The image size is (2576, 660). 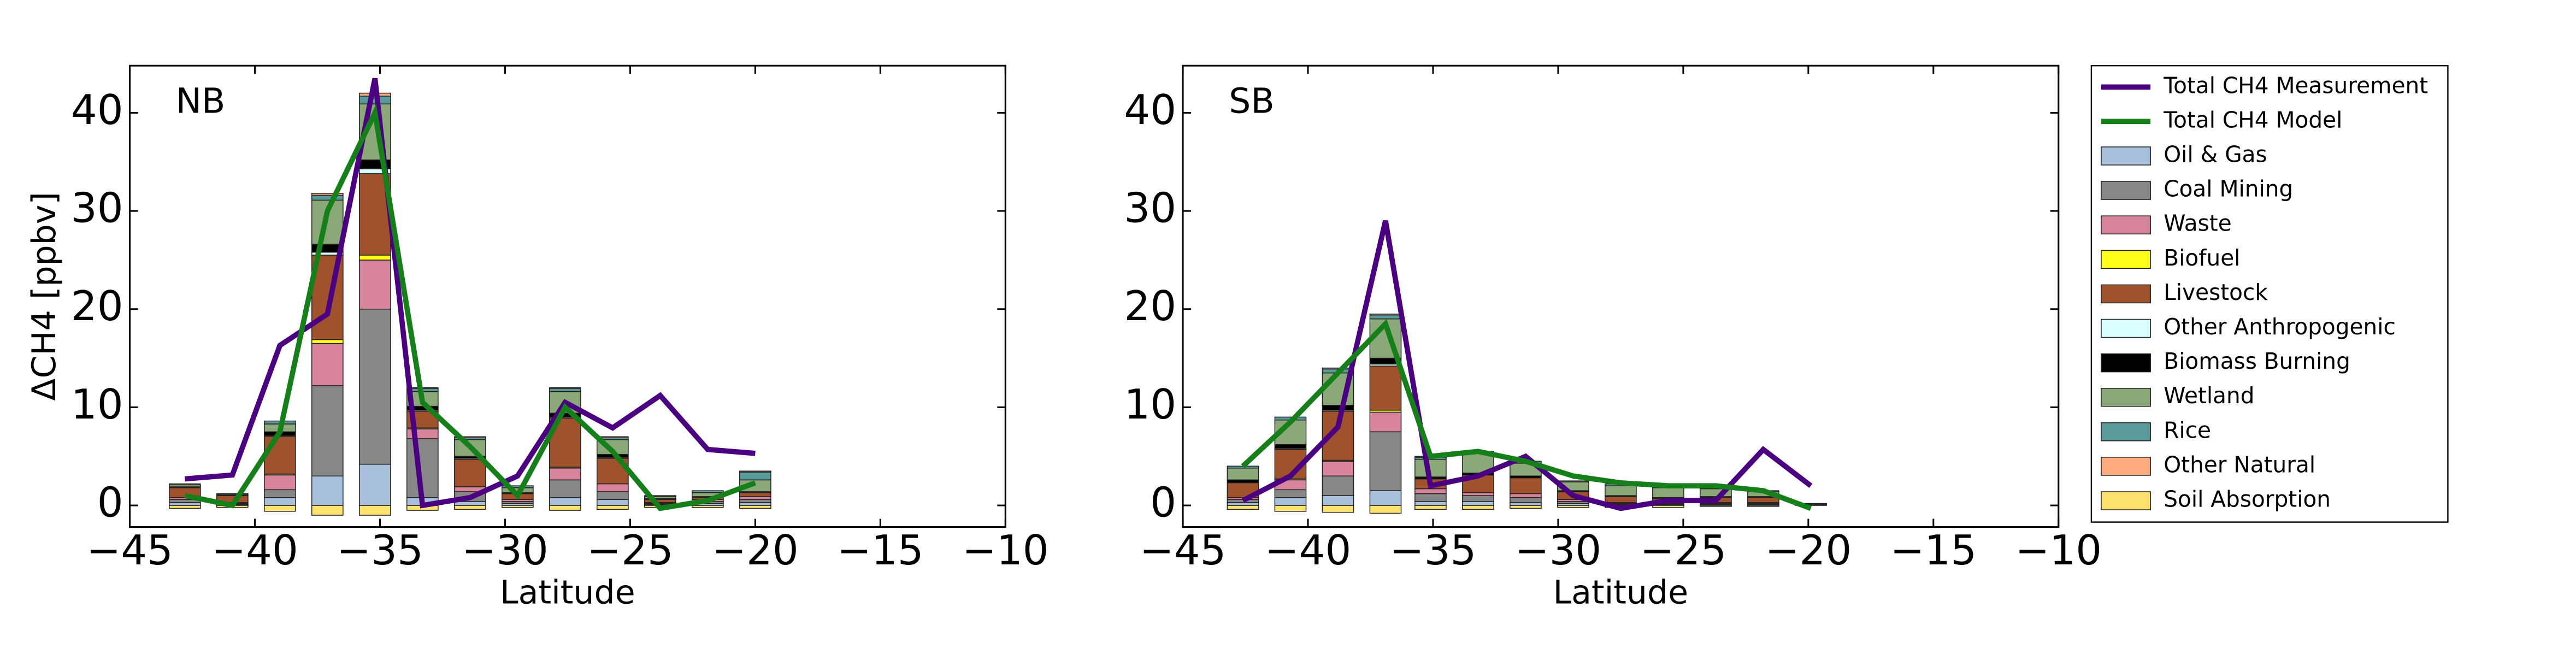 What do you see at coordinates (2202, 258) in the screenshot?
I see `legend-label: Biofuel` at bounding box center [2202, 258].